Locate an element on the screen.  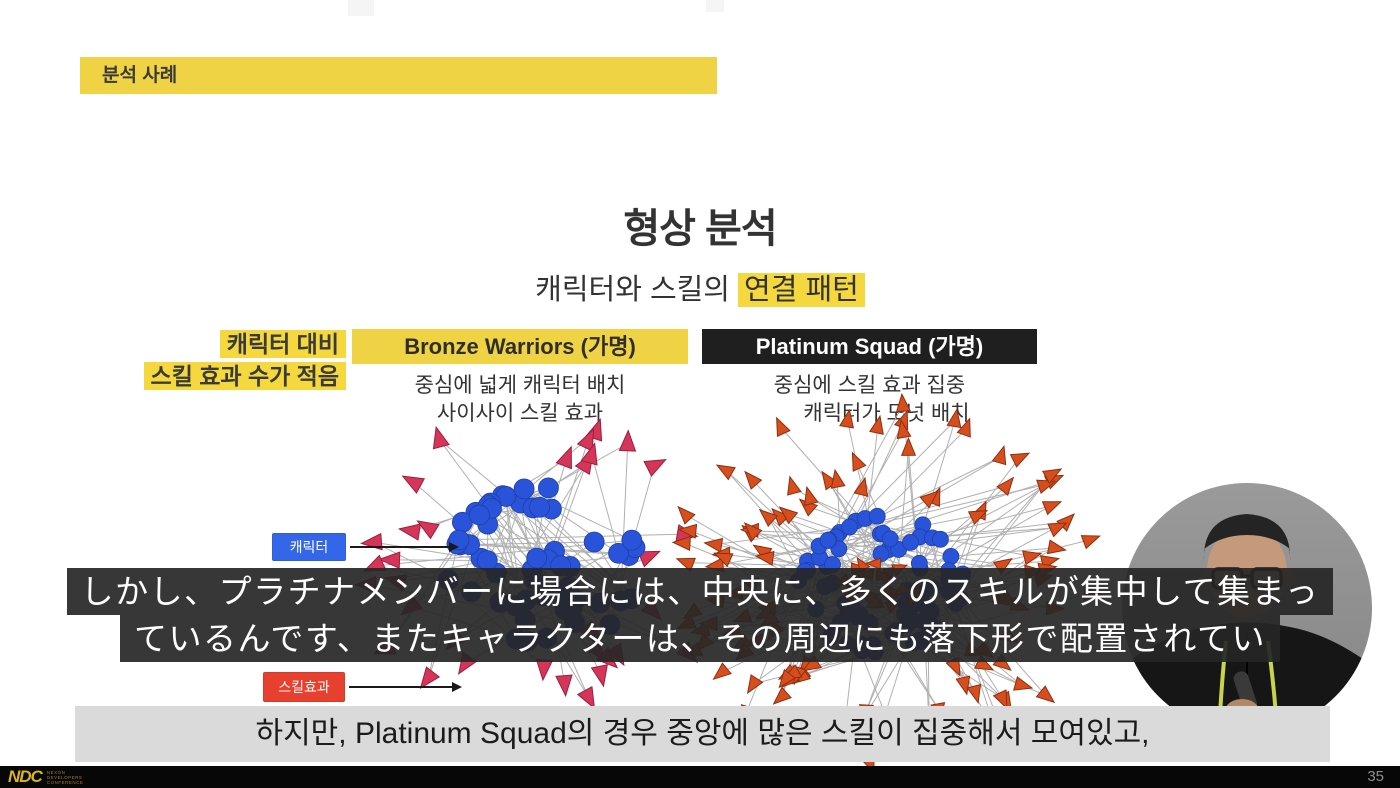
page-title: 형상 분석 is located at coordinates (700, 229).